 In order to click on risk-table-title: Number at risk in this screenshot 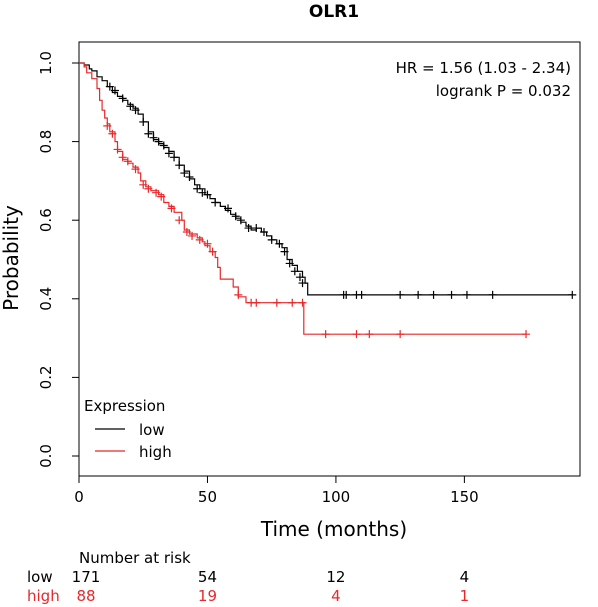, I will do `click(135, 558)`.